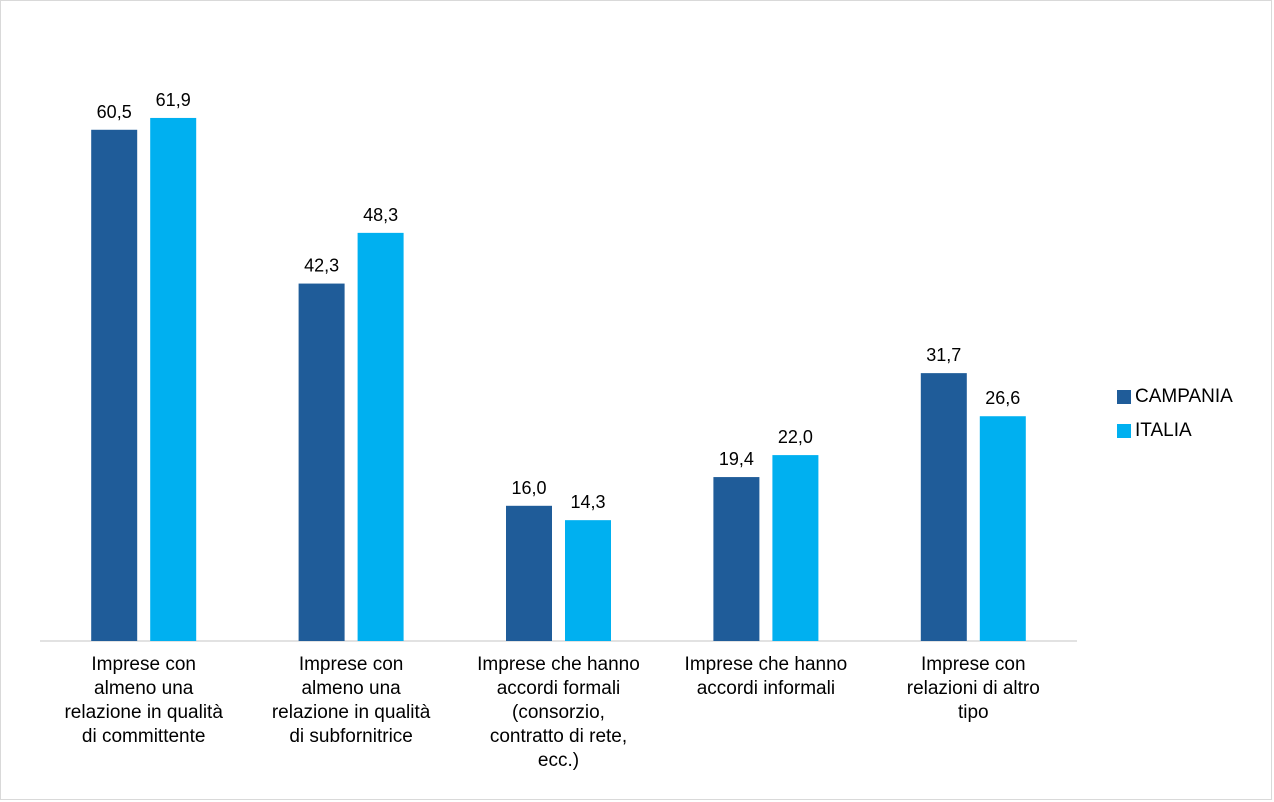 This screenshot has height=802, width=1274. Describe the element at coordinates (1163, 430) in the screenshot. I see `legend-label-italia: ITALIA` at that location.